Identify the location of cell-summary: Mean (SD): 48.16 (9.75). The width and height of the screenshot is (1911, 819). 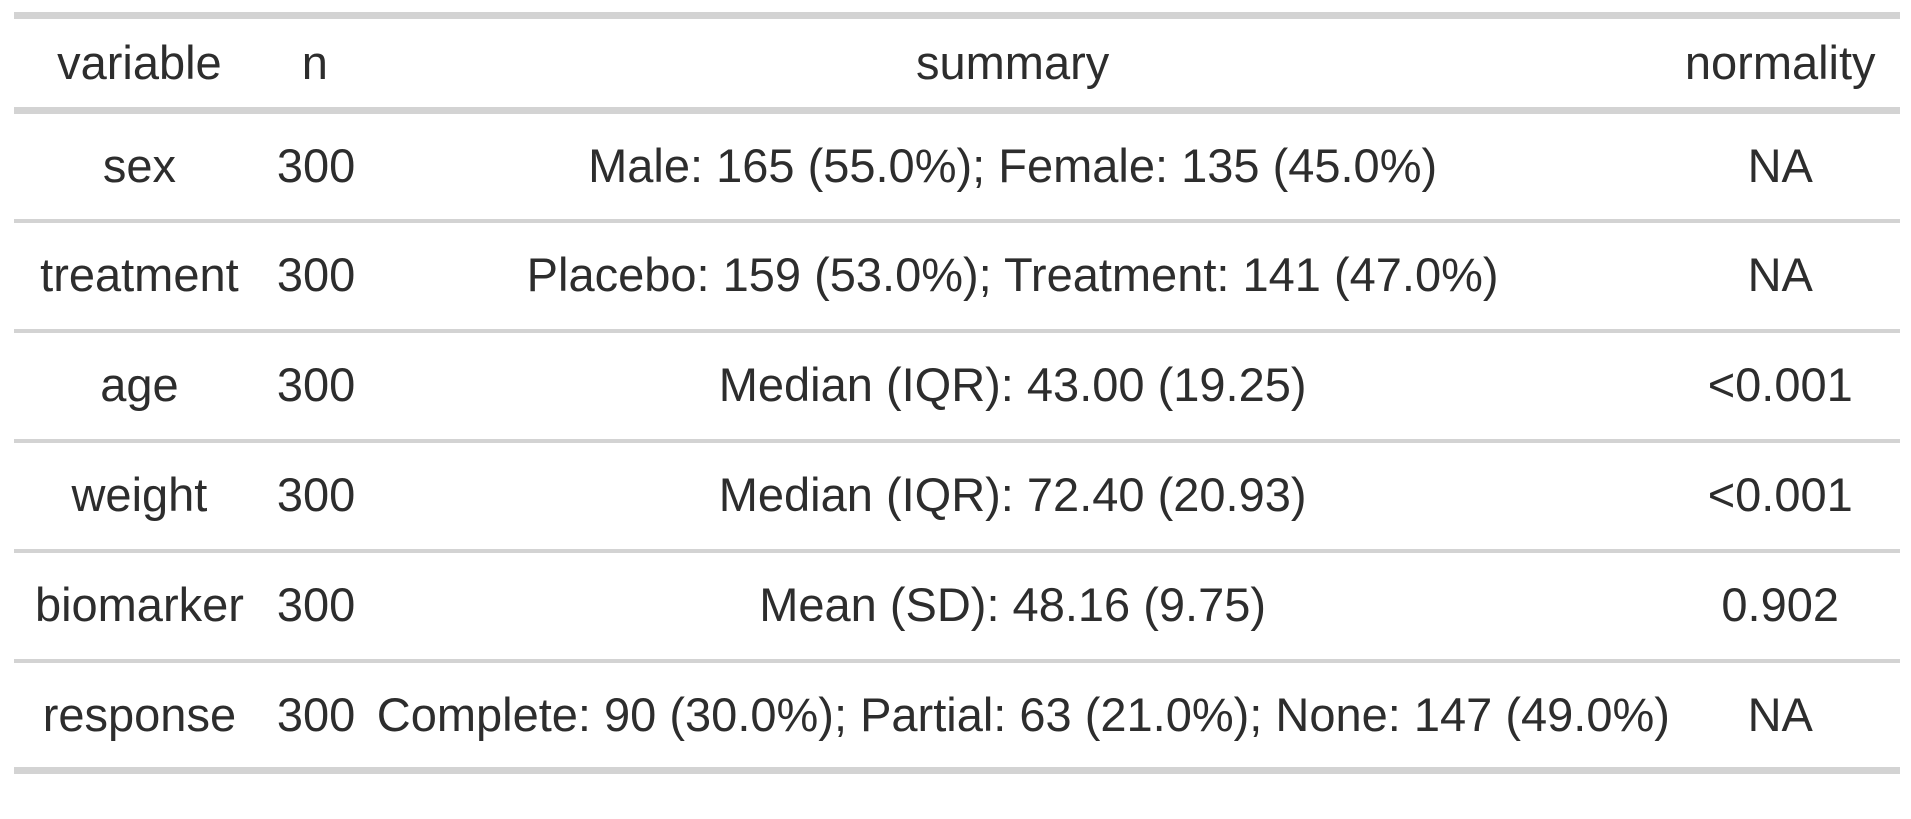
(1012, 604).